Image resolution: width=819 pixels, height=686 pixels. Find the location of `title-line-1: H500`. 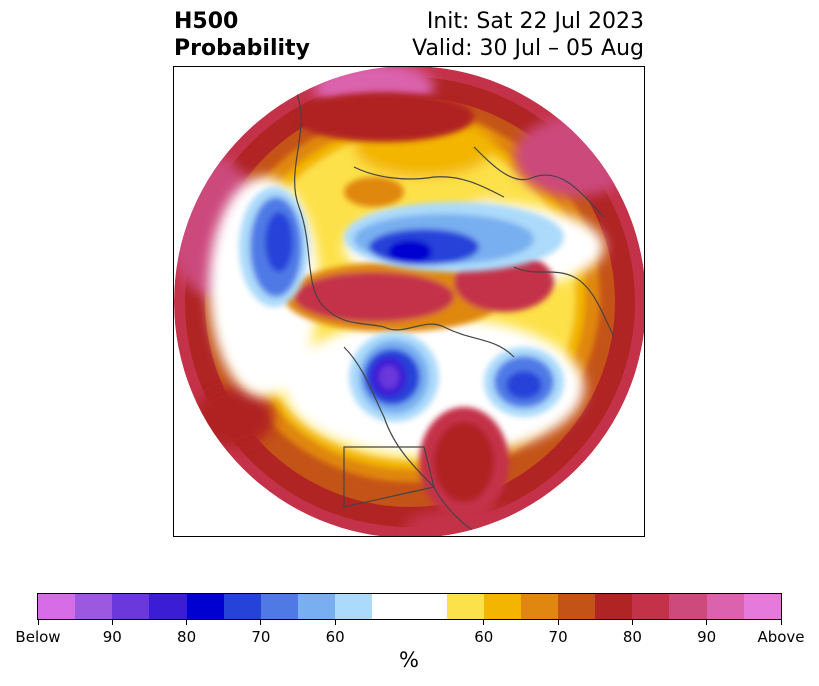

title-line-1: H500 is located at coordinates (206, 21).